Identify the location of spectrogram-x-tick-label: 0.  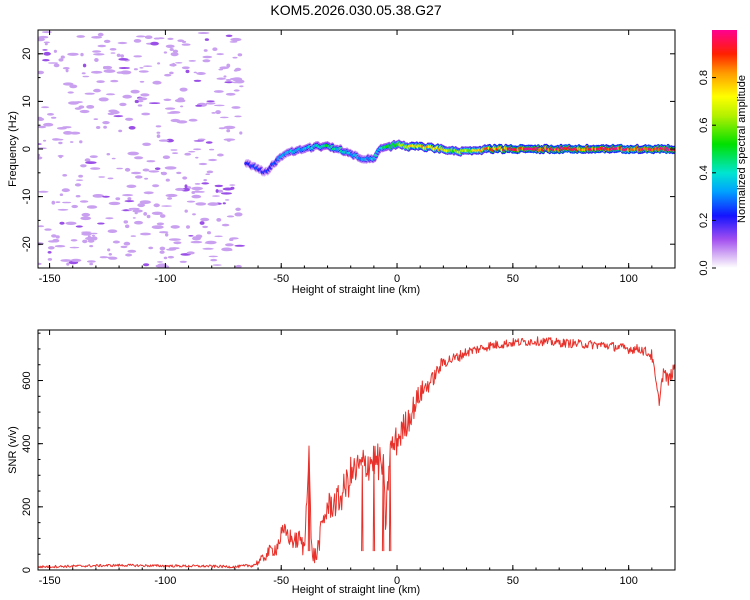
(397, 279).